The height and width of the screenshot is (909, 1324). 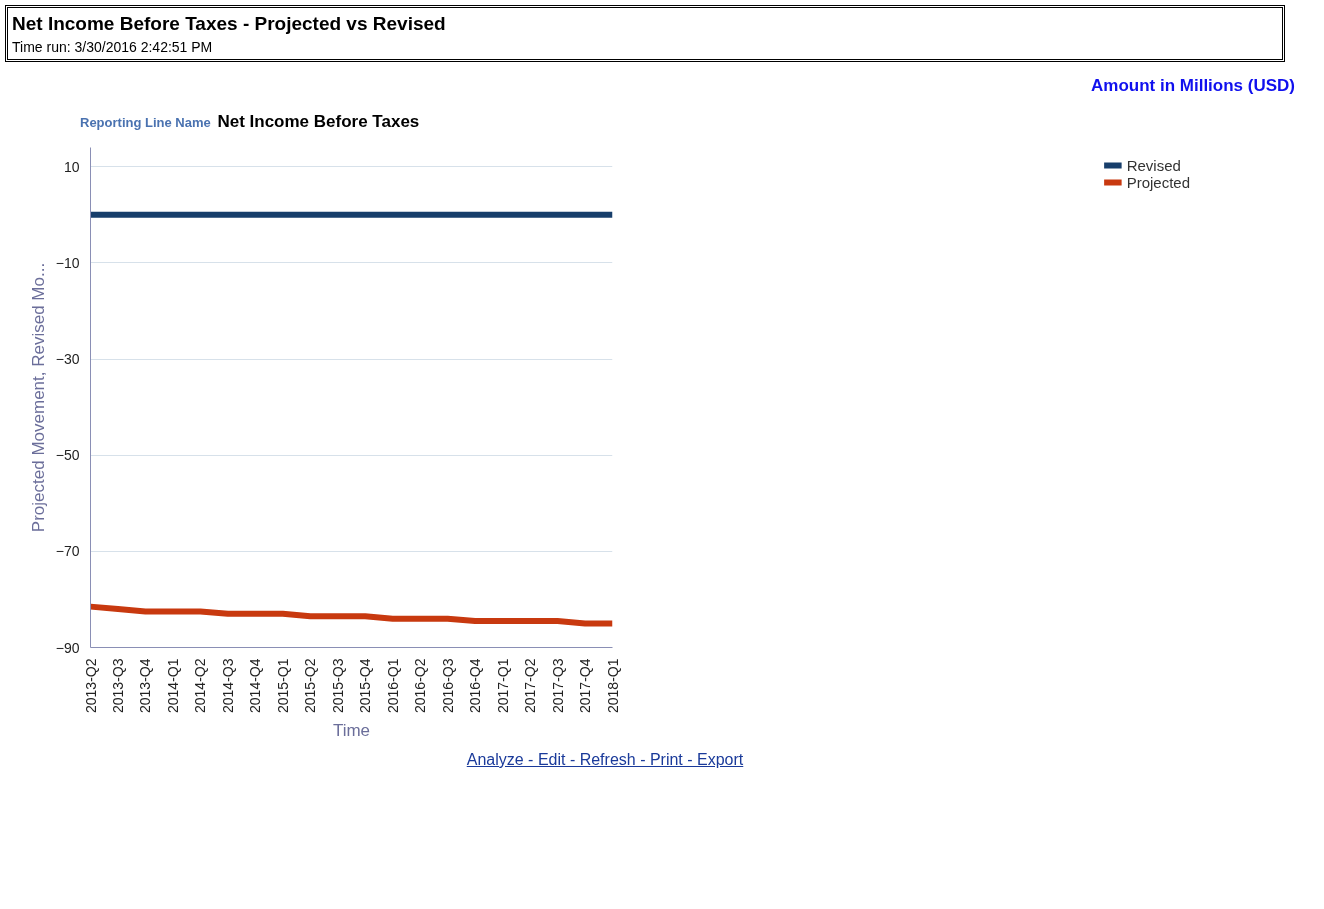 What do you see at coordinates (172, 685) in the screenshot?
I see `x-tick-label: 2014-Q1` at bounding box center [172, 685].